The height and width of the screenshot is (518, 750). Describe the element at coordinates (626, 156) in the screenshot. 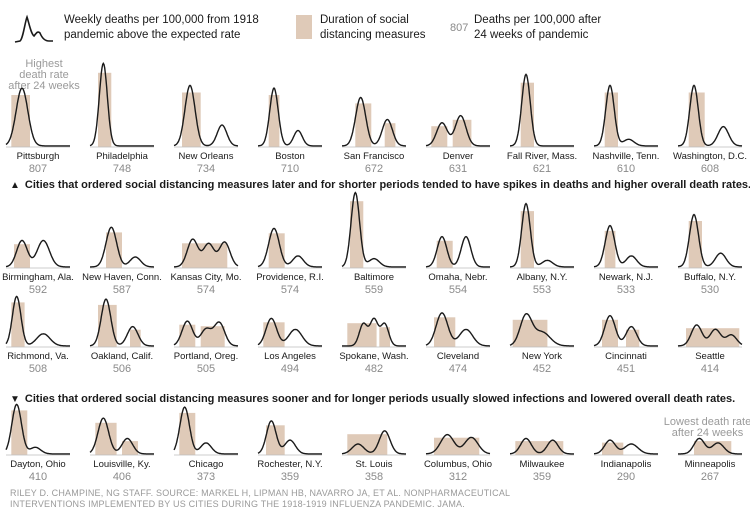

I see `city-name: Nashville, Tenn.` at that location.